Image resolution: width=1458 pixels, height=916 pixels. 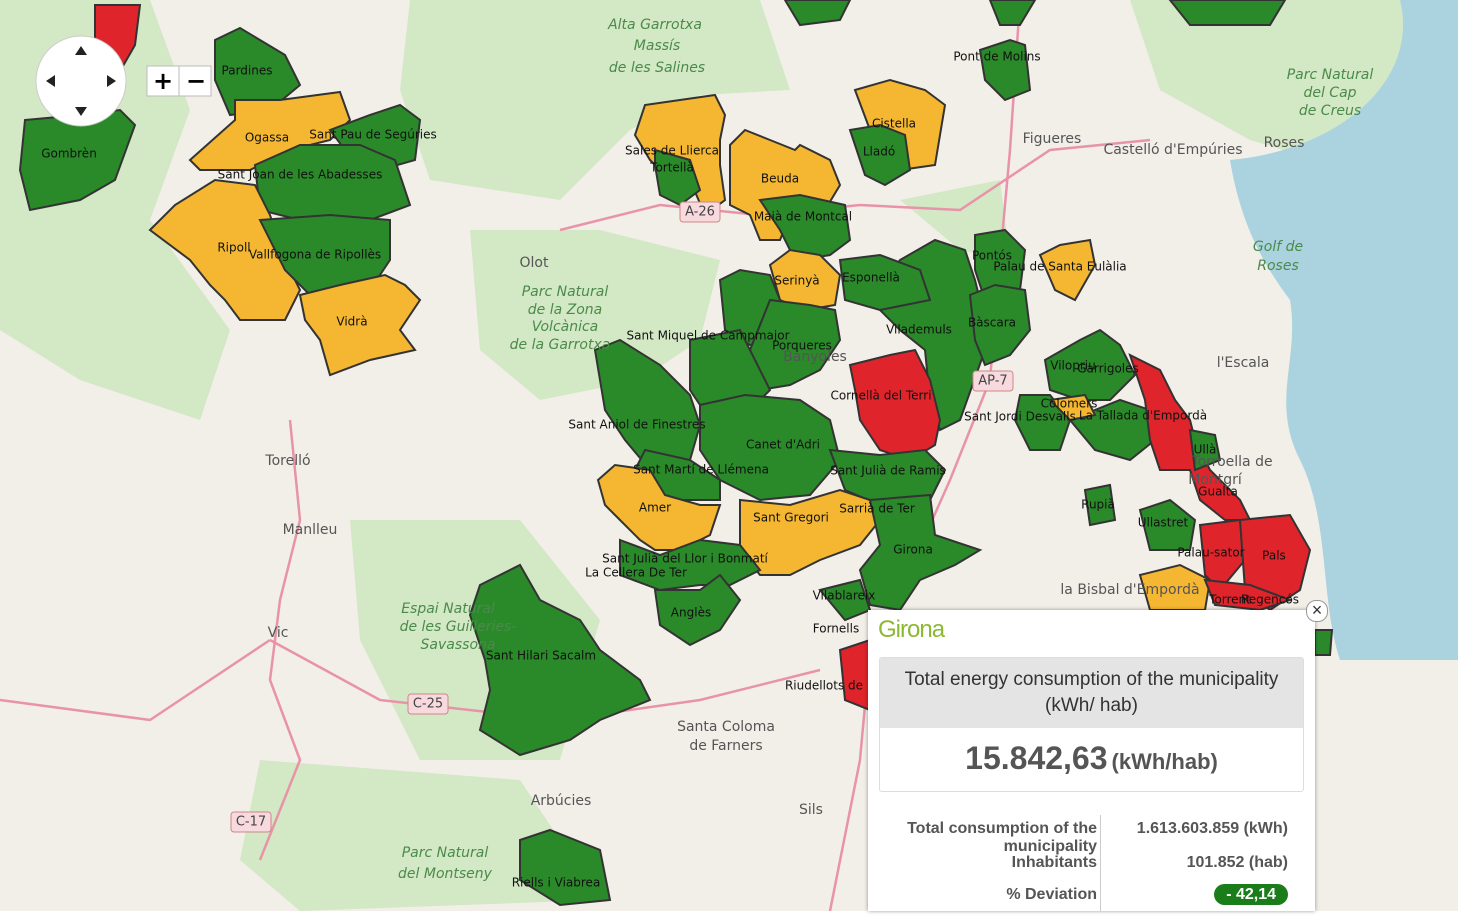 I want to click on close-button: ×, so click(x=1317, y=611).